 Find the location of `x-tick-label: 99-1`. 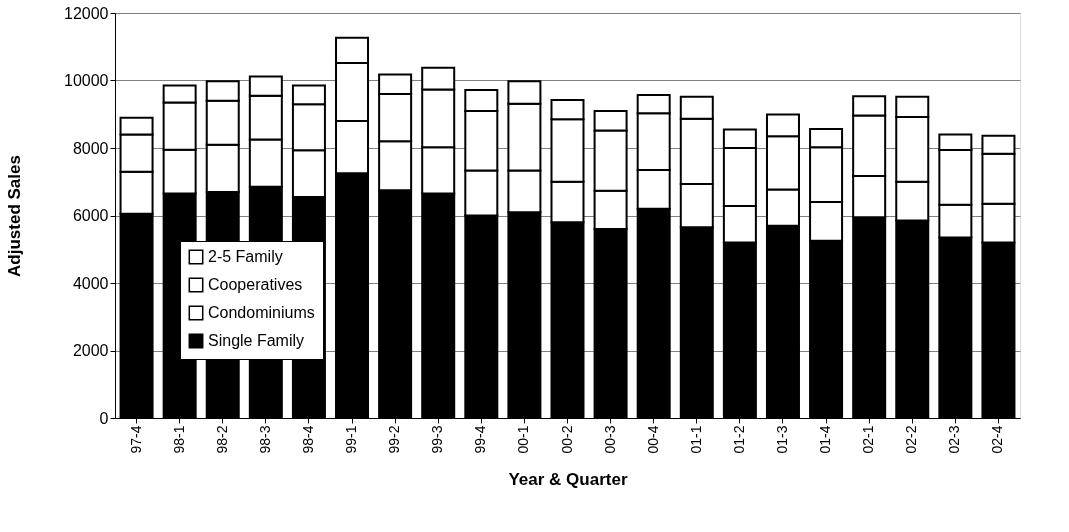

x-tick-label: 99-1 is located at coordinates (351, 439).